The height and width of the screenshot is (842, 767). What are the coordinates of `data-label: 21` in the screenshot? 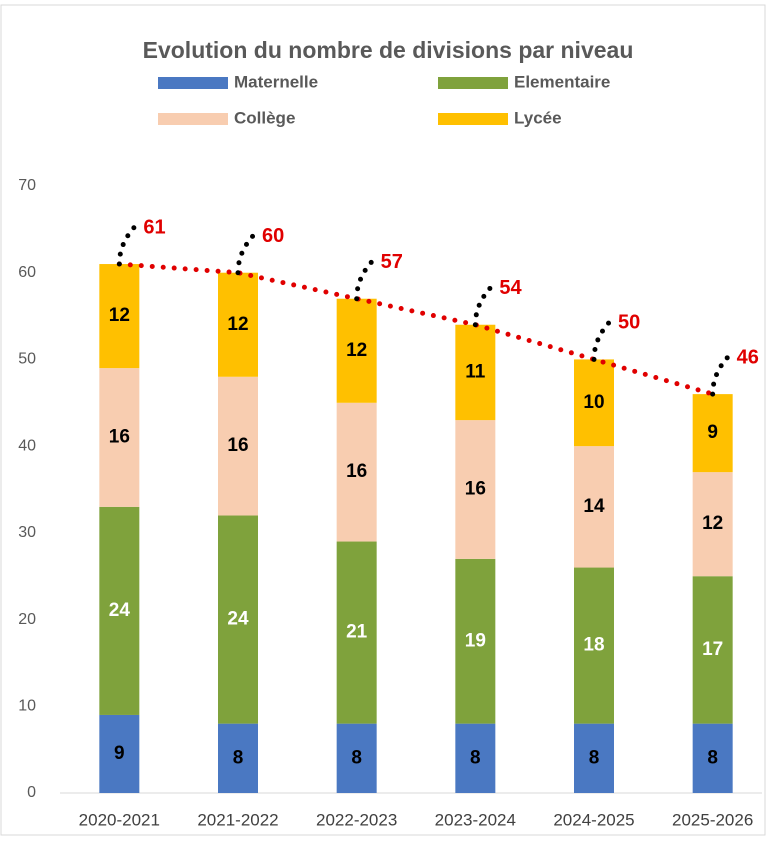 It's located at (357, 632).